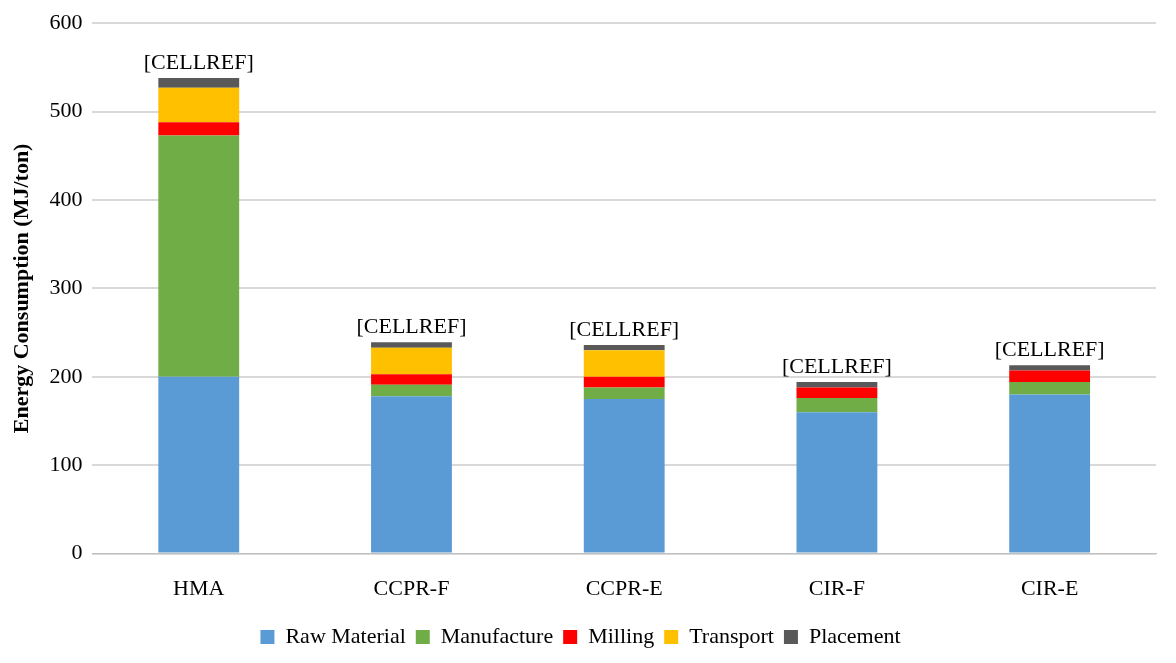  Describe the element at coordinates (497, 635) in the screenshot. I see `legend-label: Manufacture` at that location.